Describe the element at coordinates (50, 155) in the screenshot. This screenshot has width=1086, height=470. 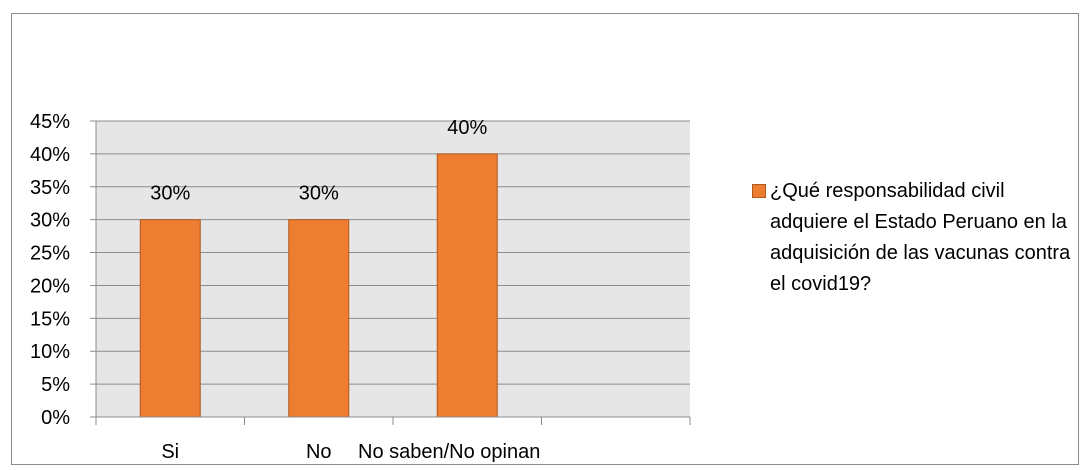
I see `y-tick-label: 40%` at that location.